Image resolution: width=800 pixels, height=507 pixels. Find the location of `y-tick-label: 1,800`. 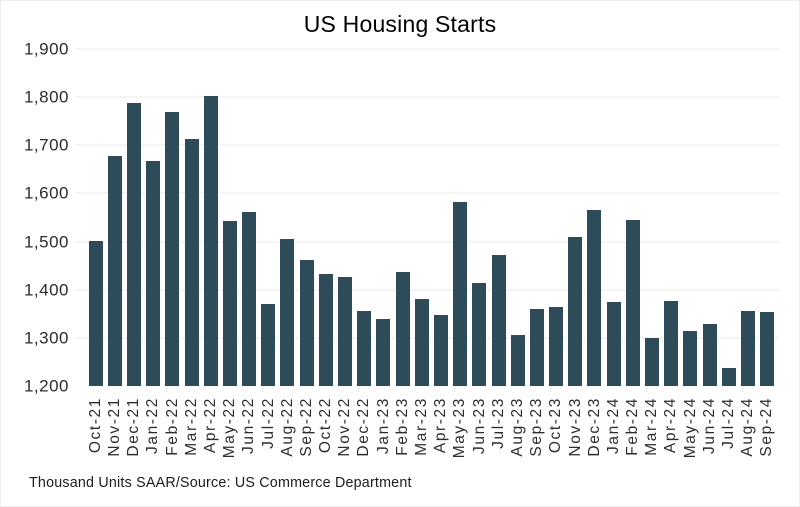

y-tick-label: 1,800 is located at coordinates (46, 97).